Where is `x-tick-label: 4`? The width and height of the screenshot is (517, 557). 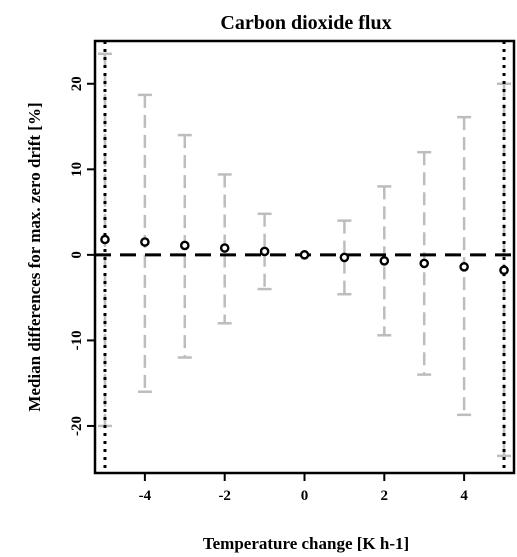
x-tick-label: 4 is located at coordinates (464, 496).